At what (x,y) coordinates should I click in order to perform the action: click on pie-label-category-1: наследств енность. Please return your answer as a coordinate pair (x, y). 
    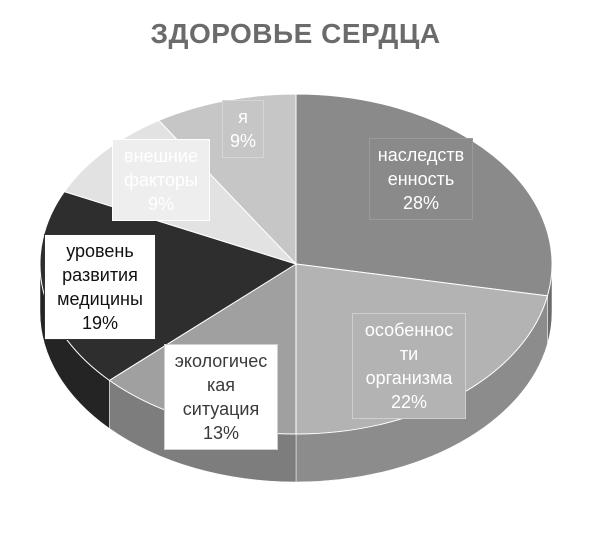
    Looking at the image, I should click on (421, 167).